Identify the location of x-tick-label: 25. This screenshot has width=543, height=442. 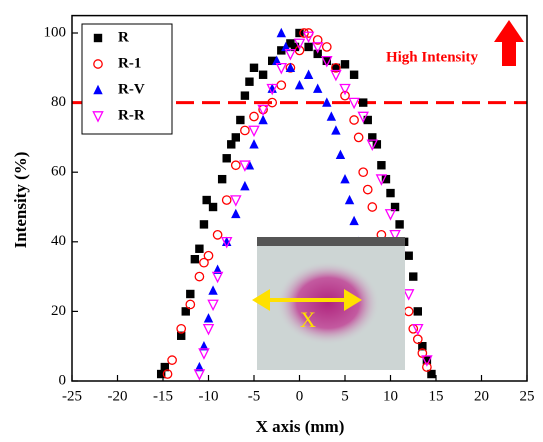
(527, 396).